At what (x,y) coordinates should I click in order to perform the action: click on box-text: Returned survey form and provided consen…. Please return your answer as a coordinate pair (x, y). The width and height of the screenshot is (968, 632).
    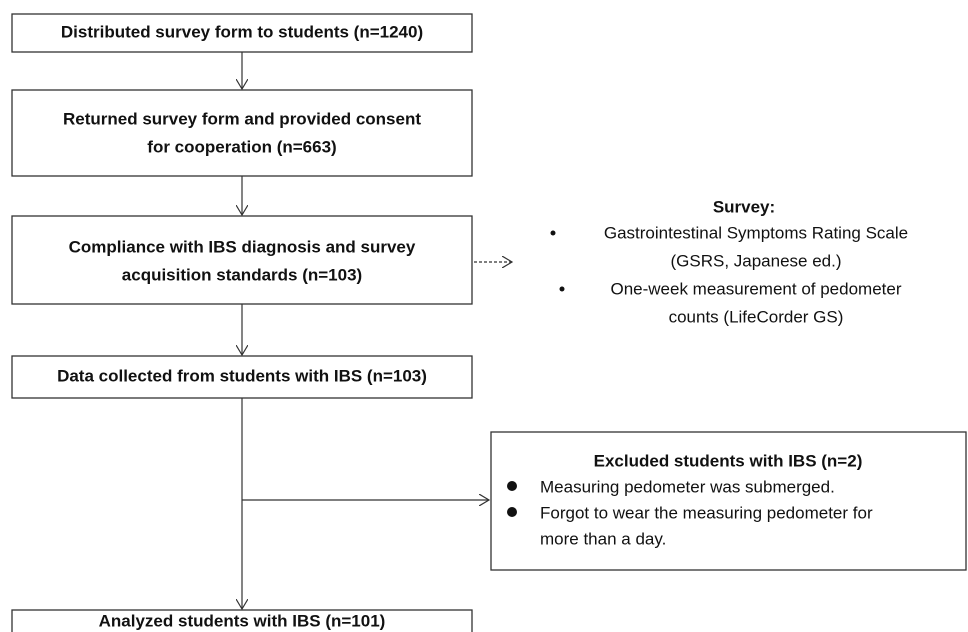
    Looking at the image, I should click on (242, 118).